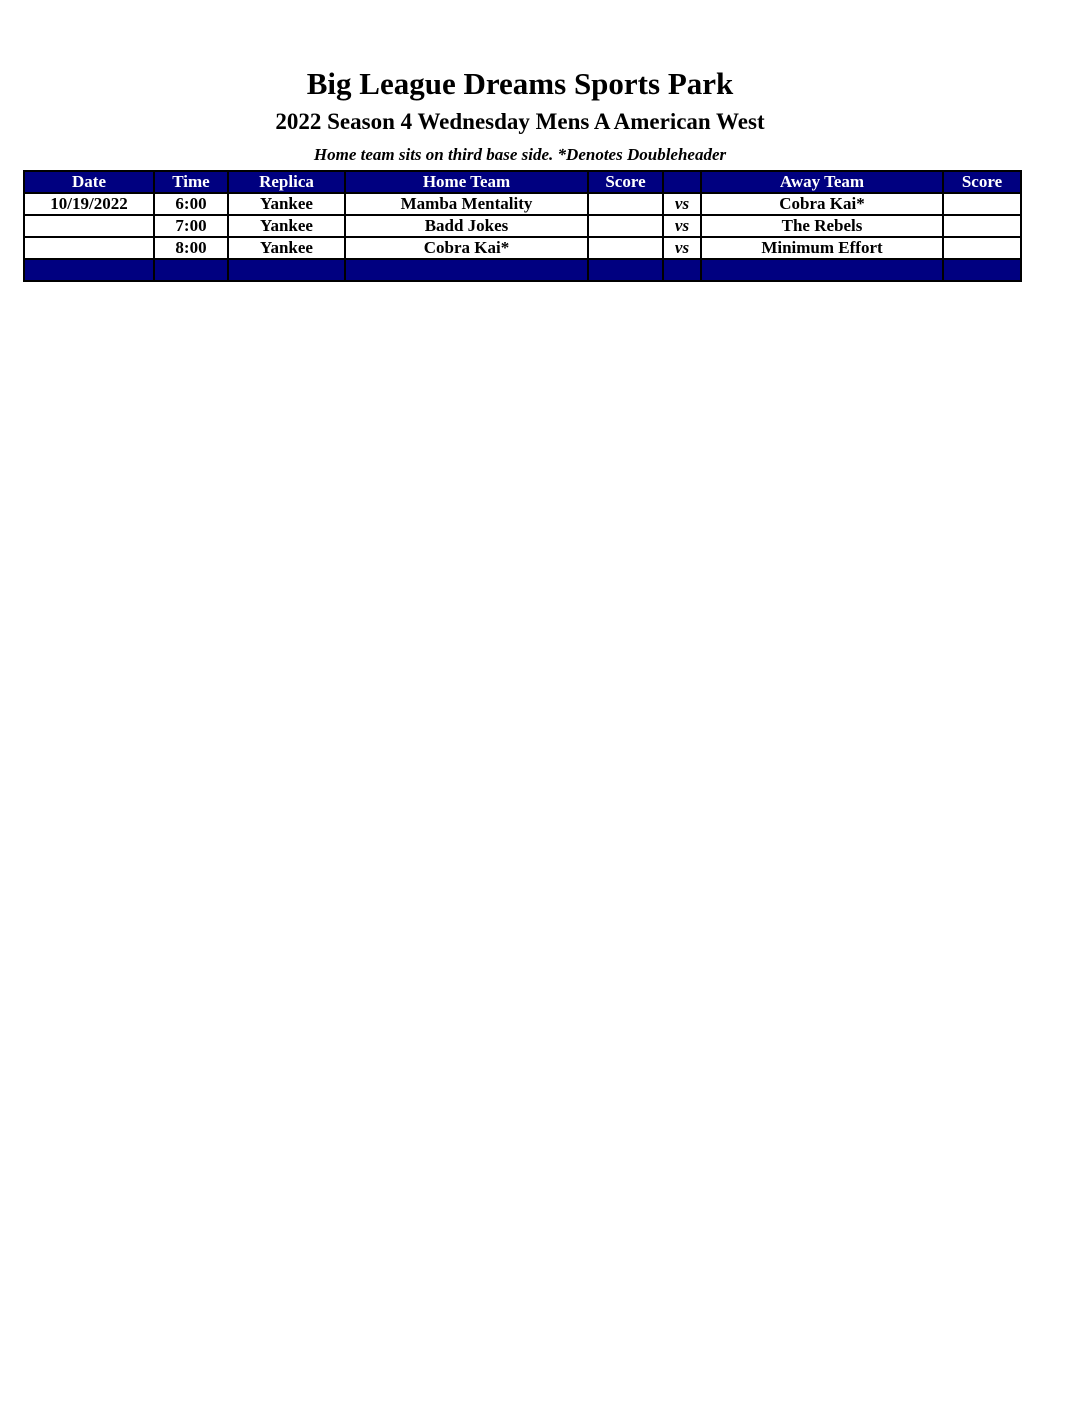  I want to click on cell-home: Badd Jokes, so click(466, 226).